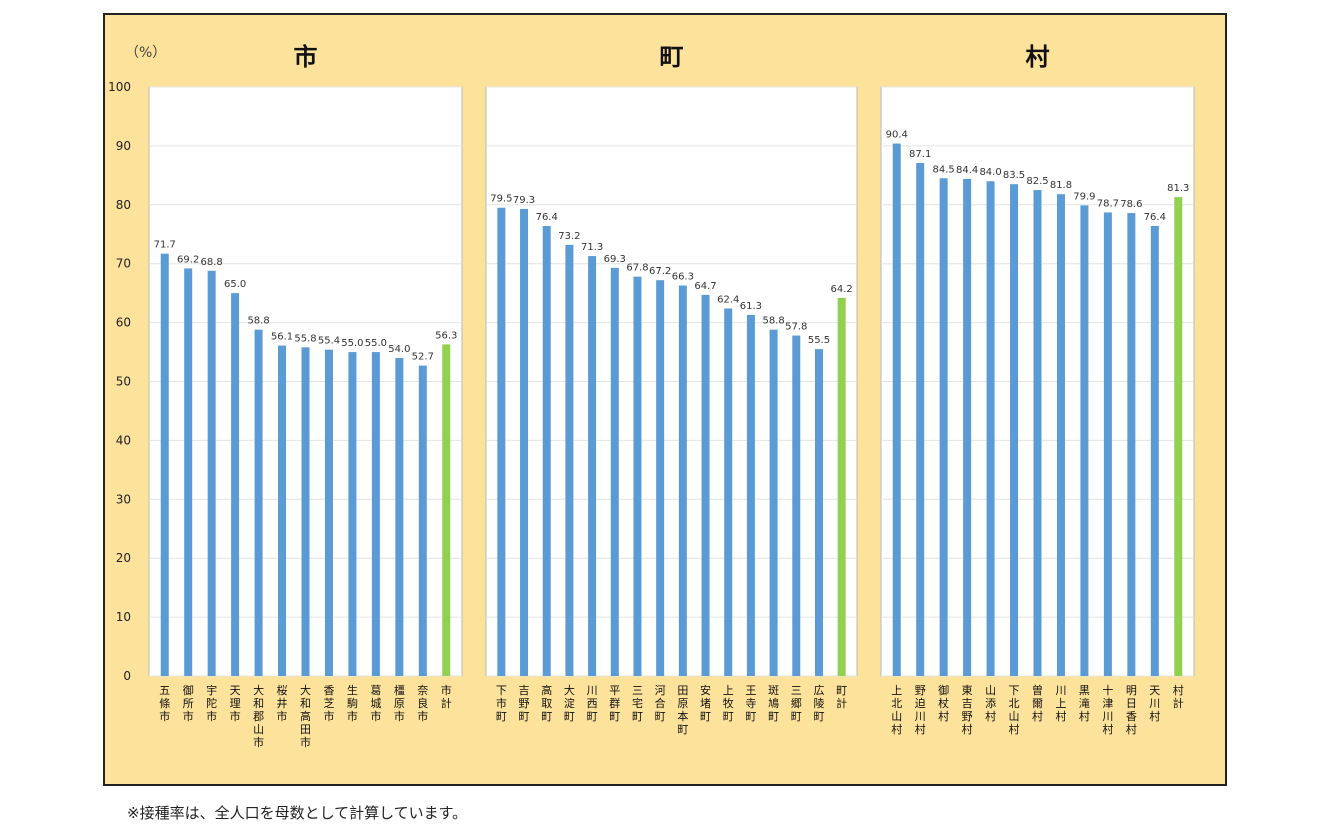 The image size is (1317, 833). Describe the element at coordinates (990, 172) in the screenshot. I see `data-label: 84.0` at that location.